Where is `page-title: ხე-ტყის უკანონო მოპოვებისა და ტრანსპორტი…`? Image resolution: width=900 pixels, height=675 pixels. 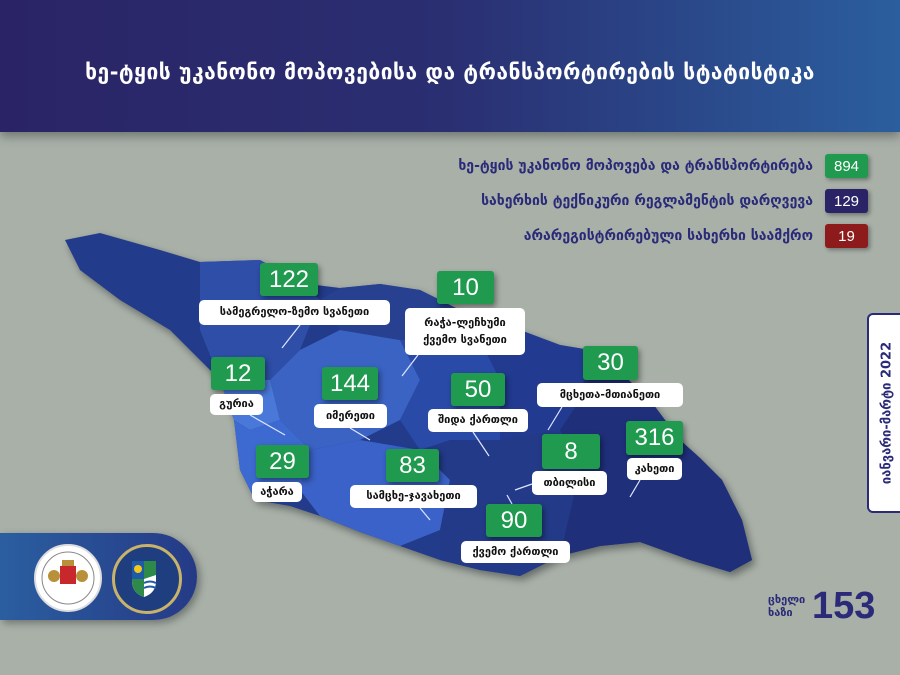
page-title: ხე-ტყის უკანონო მოპოვებისა და ტრანსპორტი… is located at coordinates (450, 72).